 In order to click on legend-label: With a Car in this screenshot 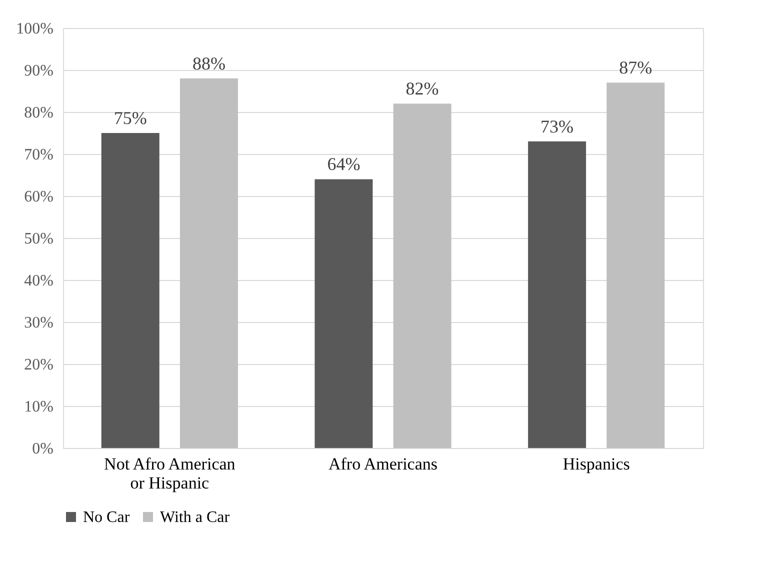, I will do `click(195, 517)`.